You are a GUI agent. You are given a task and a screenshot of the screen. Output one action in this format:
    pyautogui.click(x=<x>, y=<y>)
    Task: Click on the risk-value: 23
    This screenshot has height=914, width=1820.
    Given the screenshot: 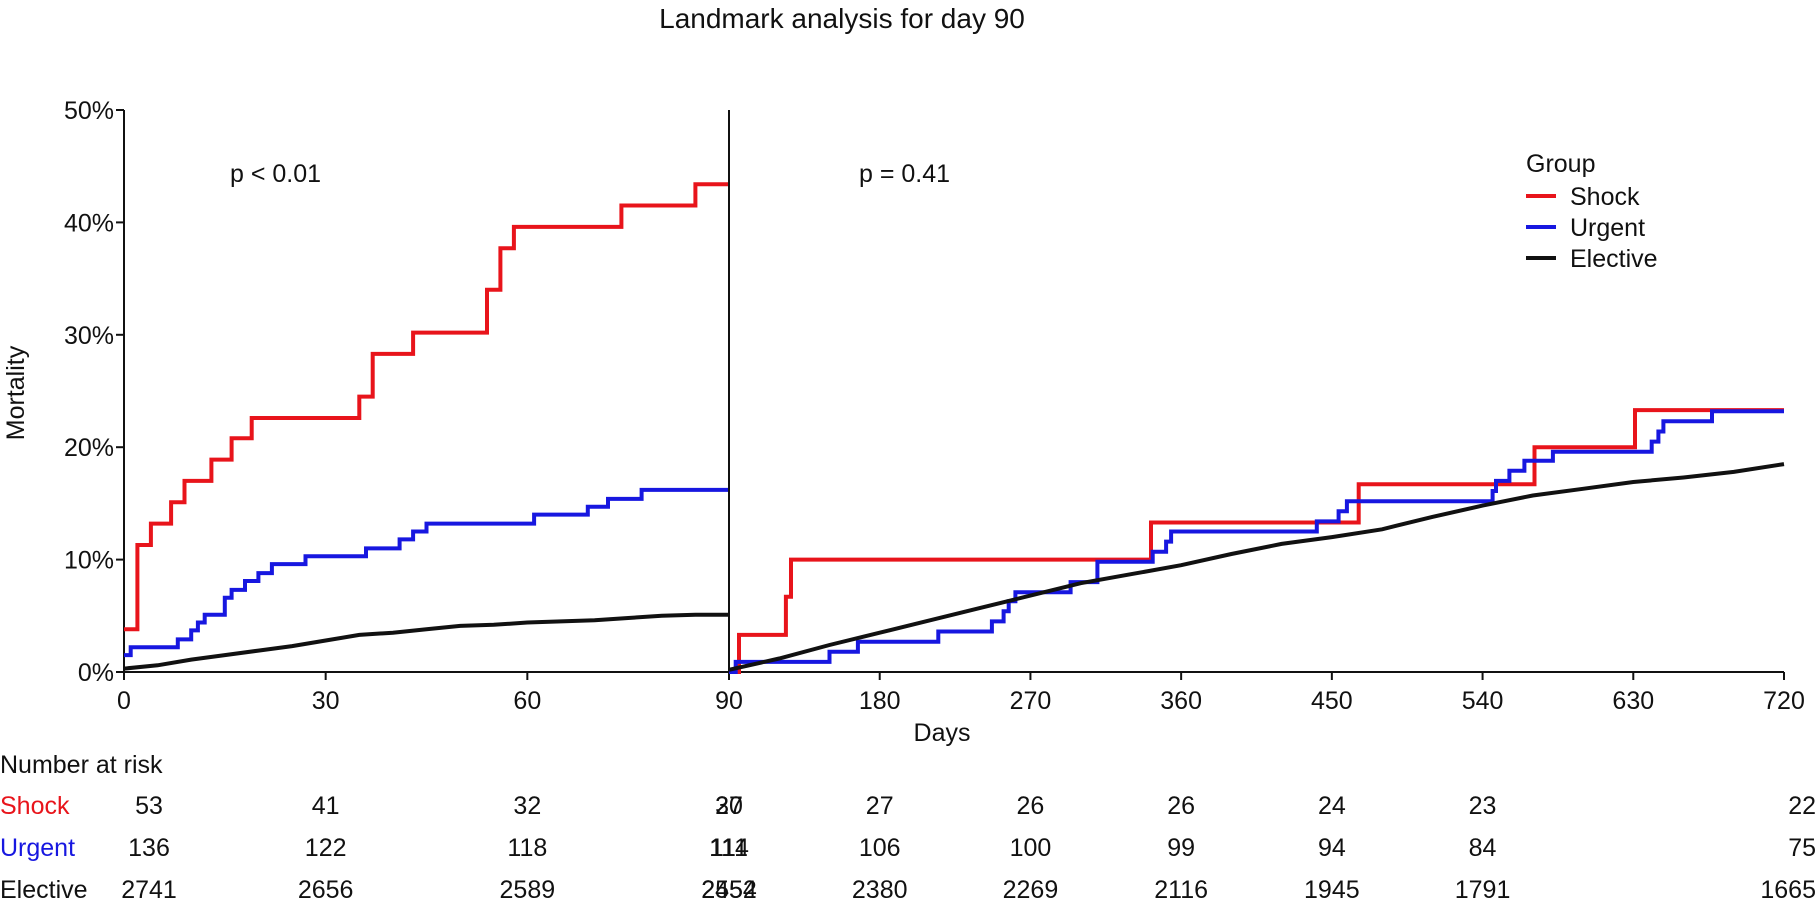 What is the action you would take?
    pyautogui.click(x=1483, y=806)
    